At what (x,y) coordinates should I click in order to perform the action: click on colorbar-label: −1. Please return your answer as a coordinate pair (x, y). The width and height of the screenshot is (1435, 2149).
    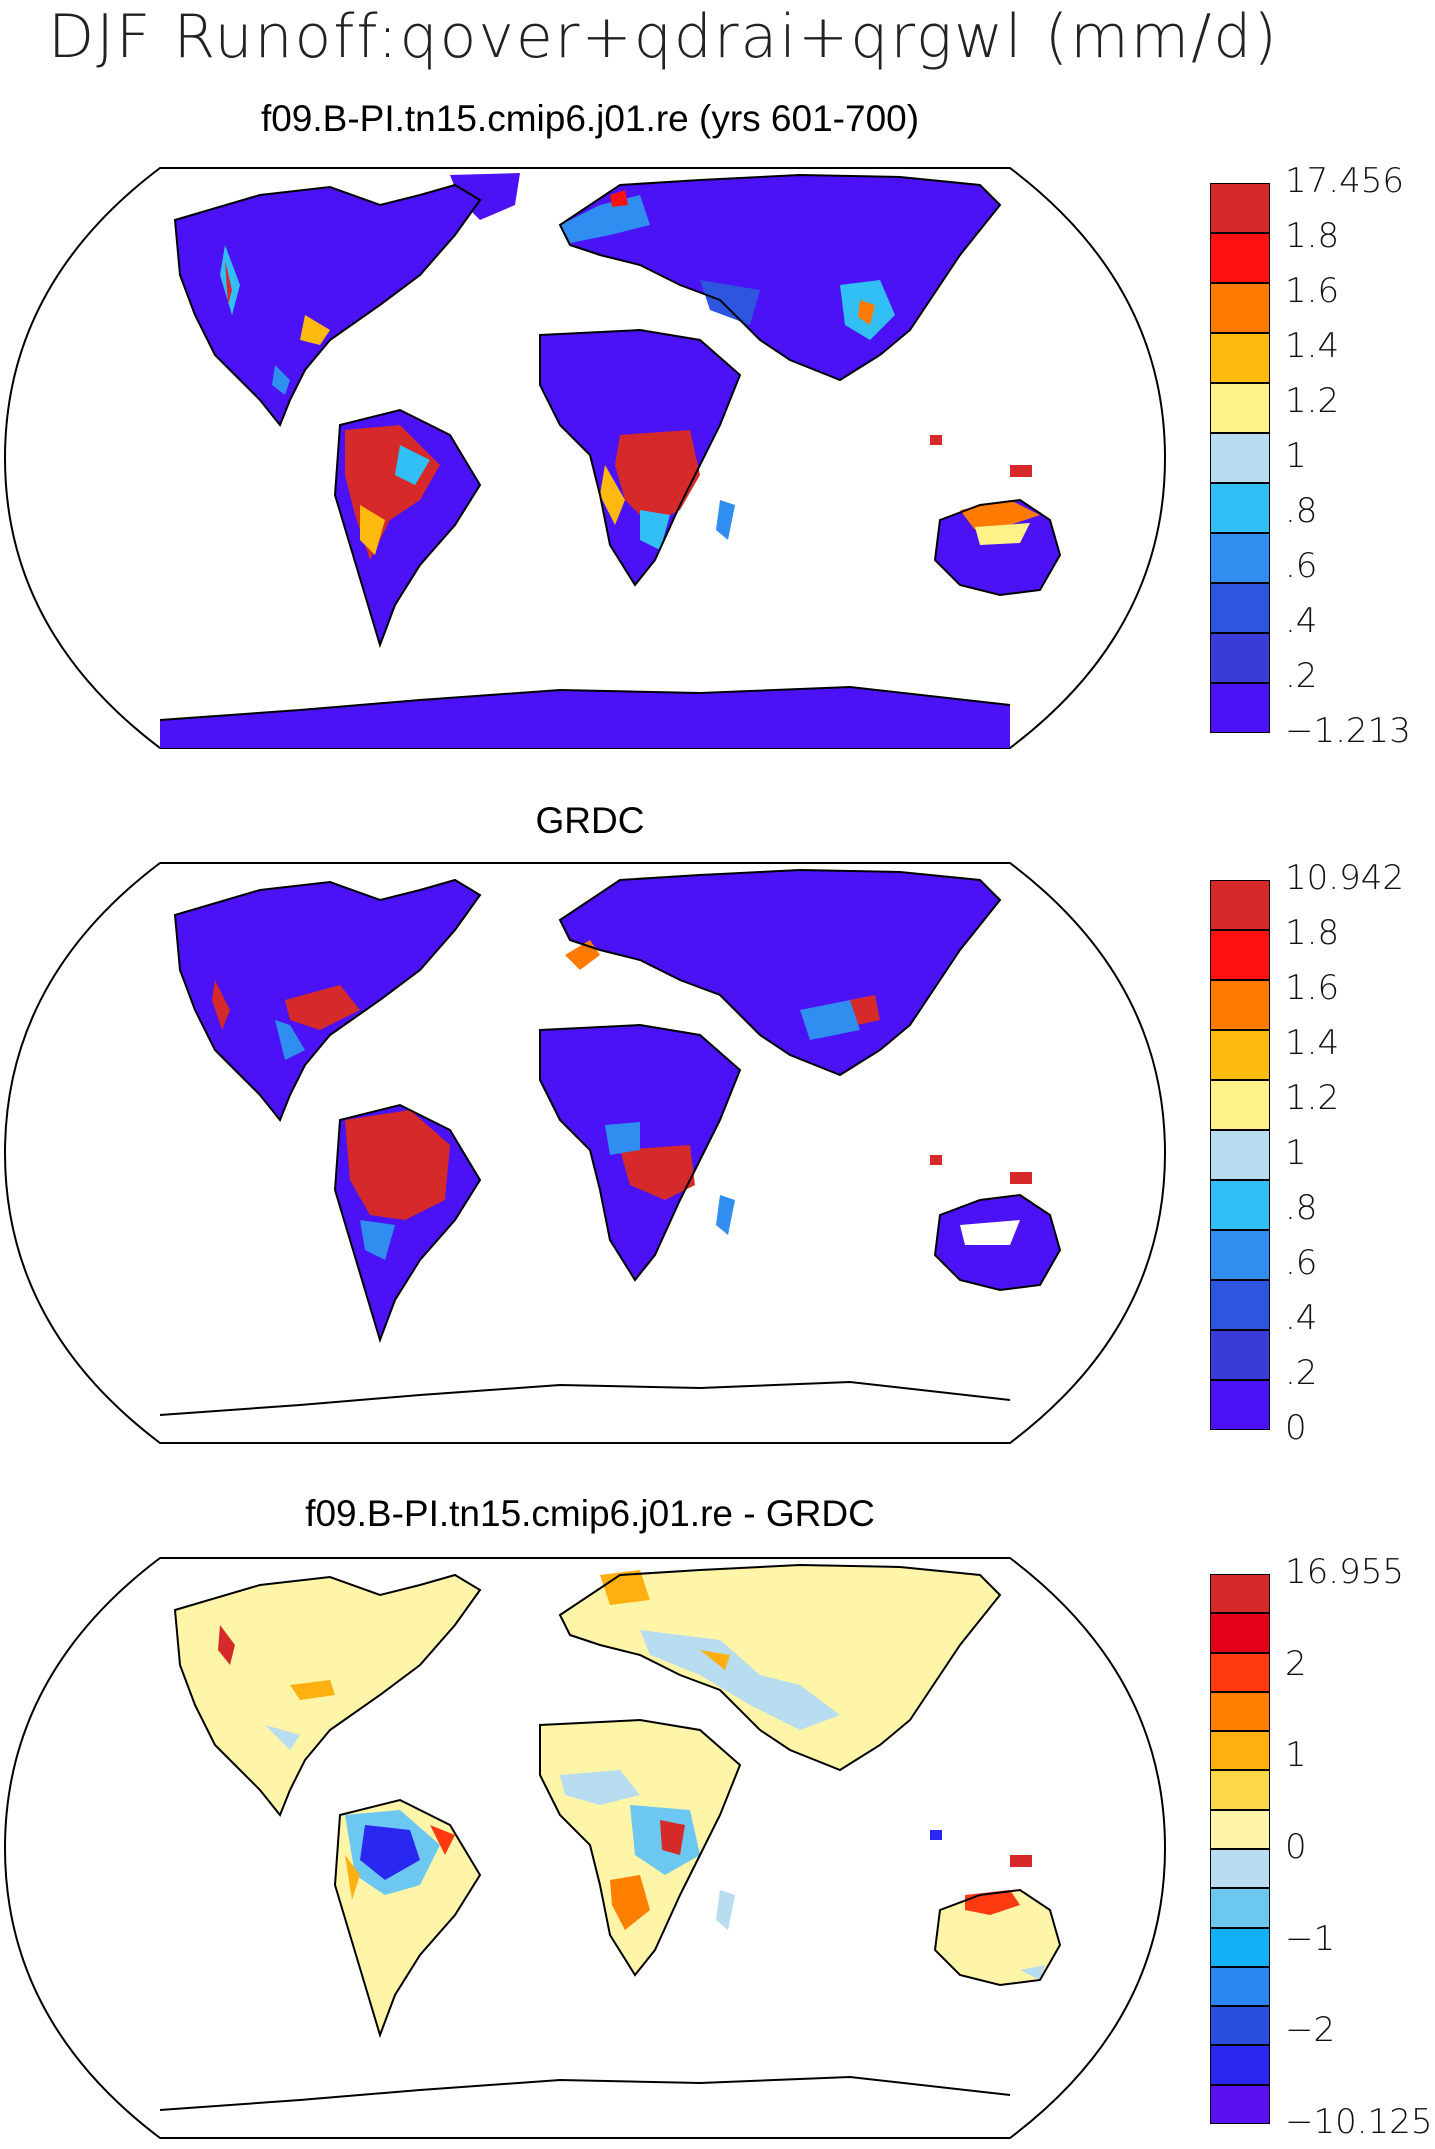
    Looking at the image, I should click on (1310, 1938).